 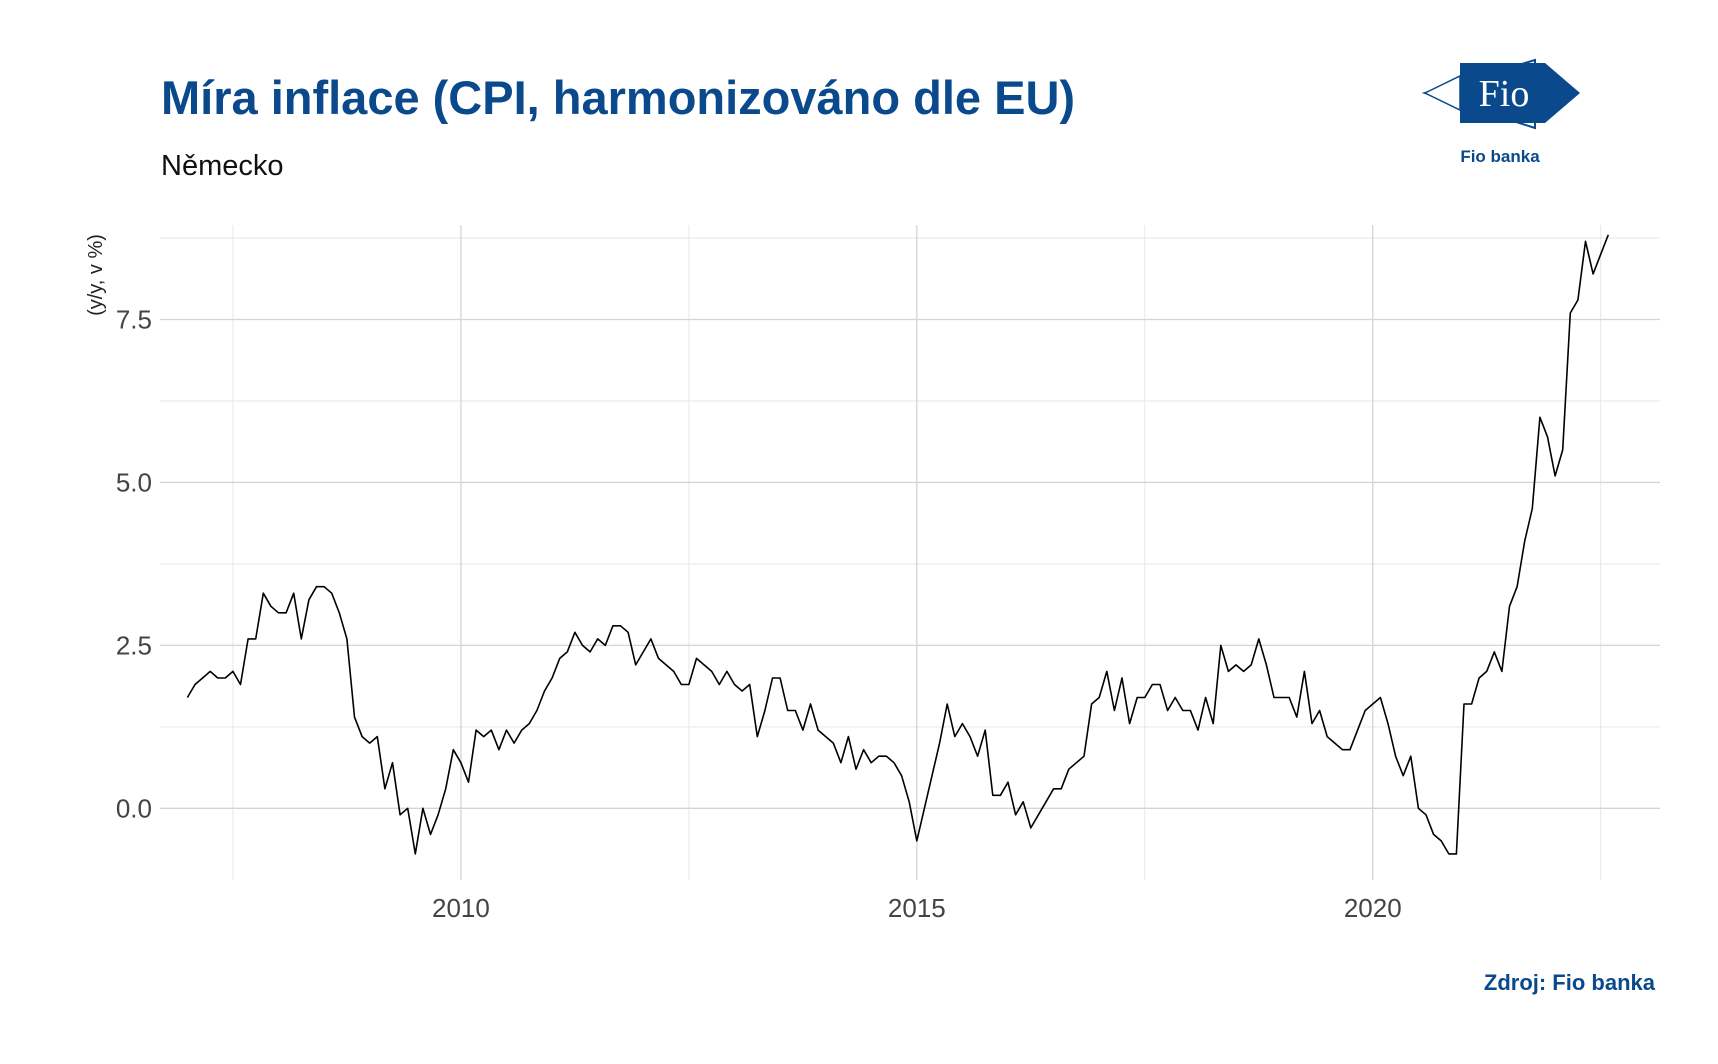 What do you see at coordinates (134, 320) in the screenshot?
I see `y-tick-label: 7.5` at bounding box center [134, 320].